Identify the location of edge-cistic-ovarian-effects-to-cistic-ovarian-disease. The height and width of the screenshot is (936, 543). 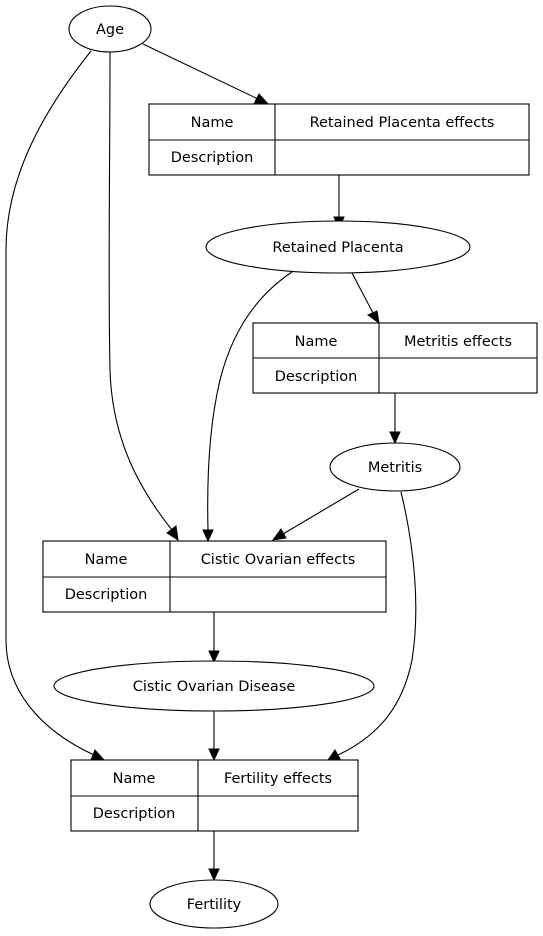
(214, 638).